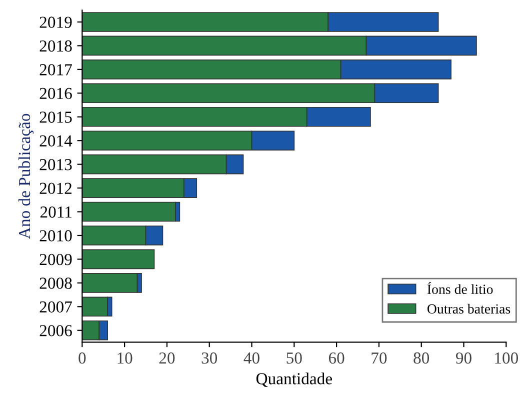 Image resolution: width=530 pixels, height=405 pixels. Describe the element at coordinates (56, 188) in the screenshot. I see `y-tick-label: 2012` at that location.